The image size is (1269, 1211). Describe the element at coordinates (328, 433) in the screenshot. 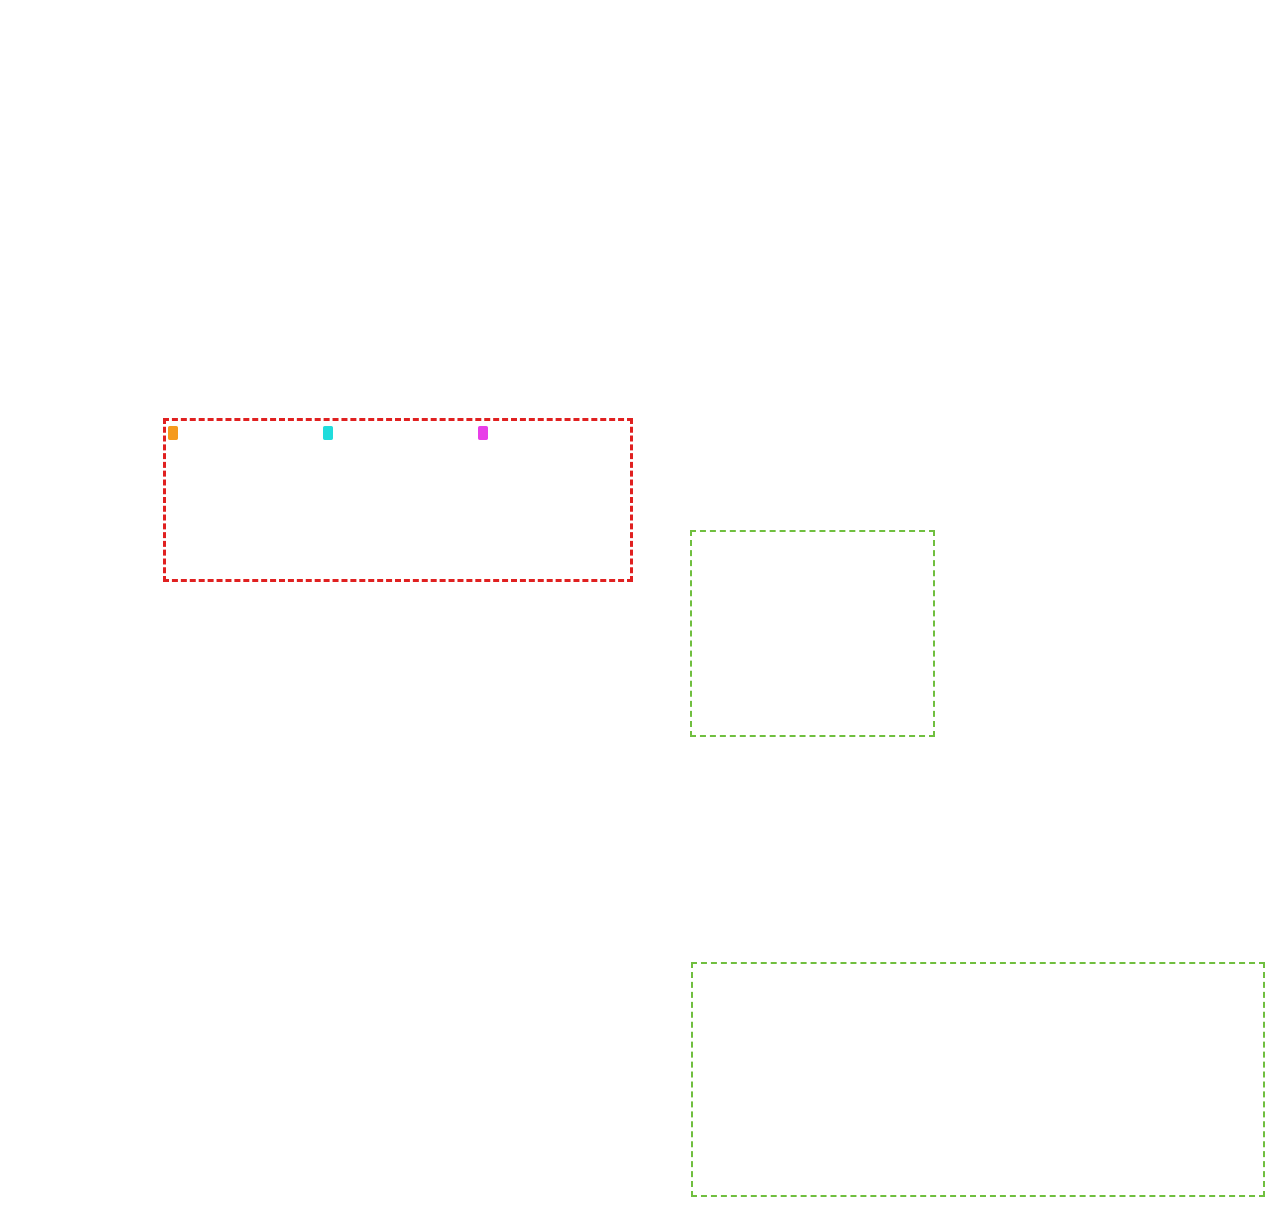

I see `s-map-chip` at that location.